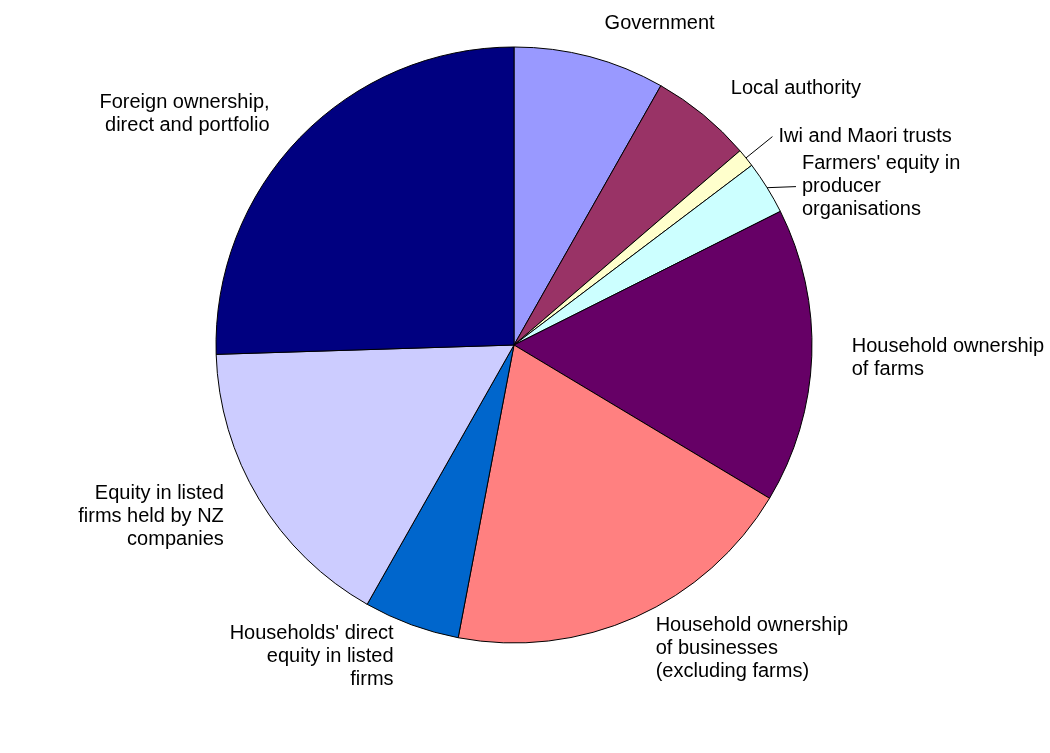 The height and width of the screenshot is (753, 1050). I want to click on slice-label: Government, so click(660, 22).